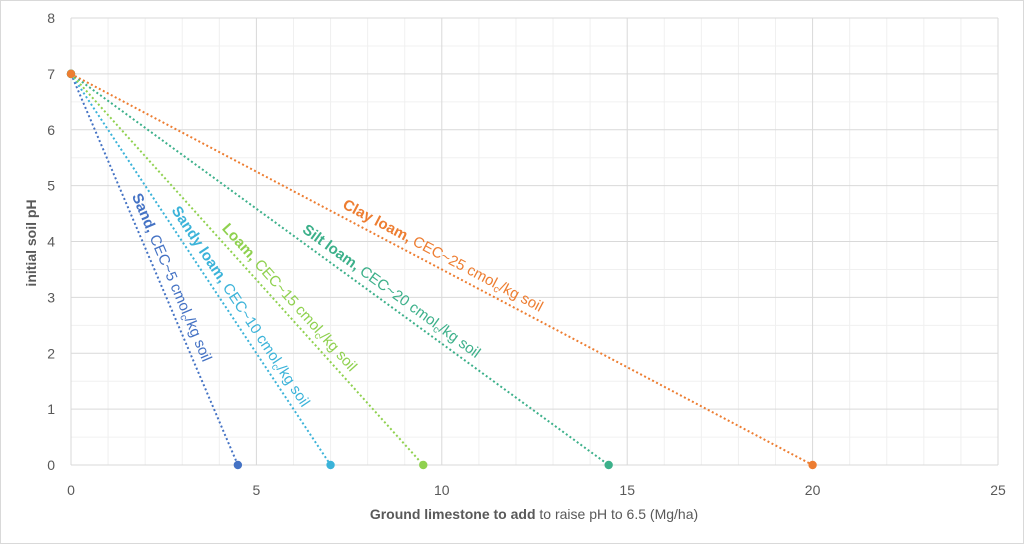  I want to click on x-axis-title-rest: to raise pH to 6.5 (Mg/ha), so click(617, 514).